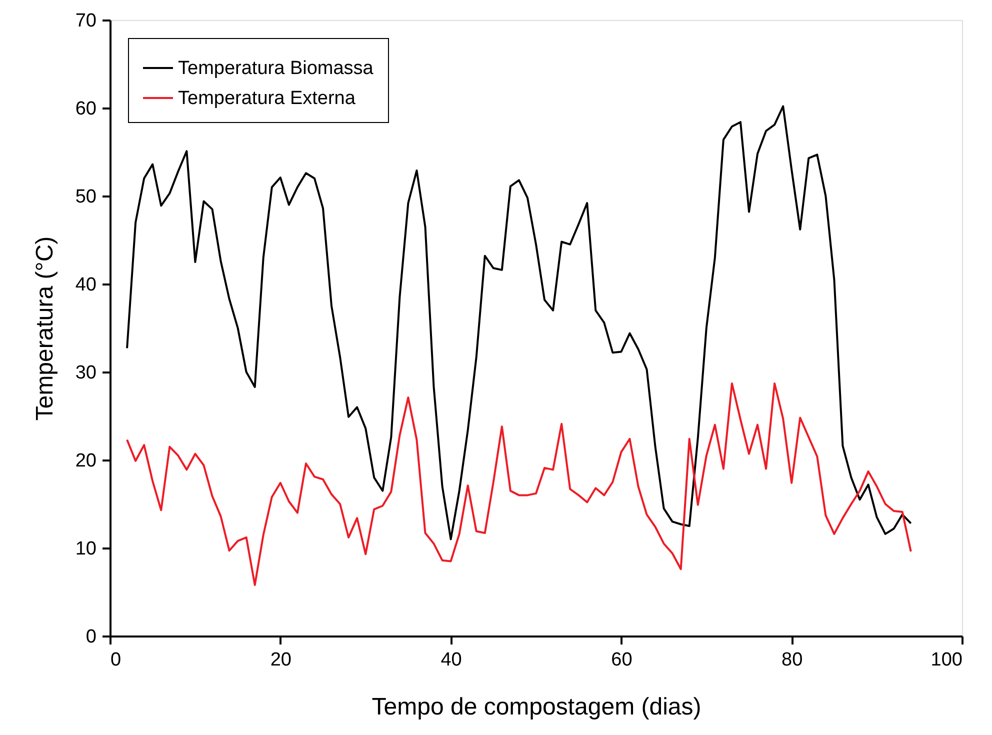 This screenshot has height=735, width=992. I want to click on y-tick-label: 10, so click(85, 549).